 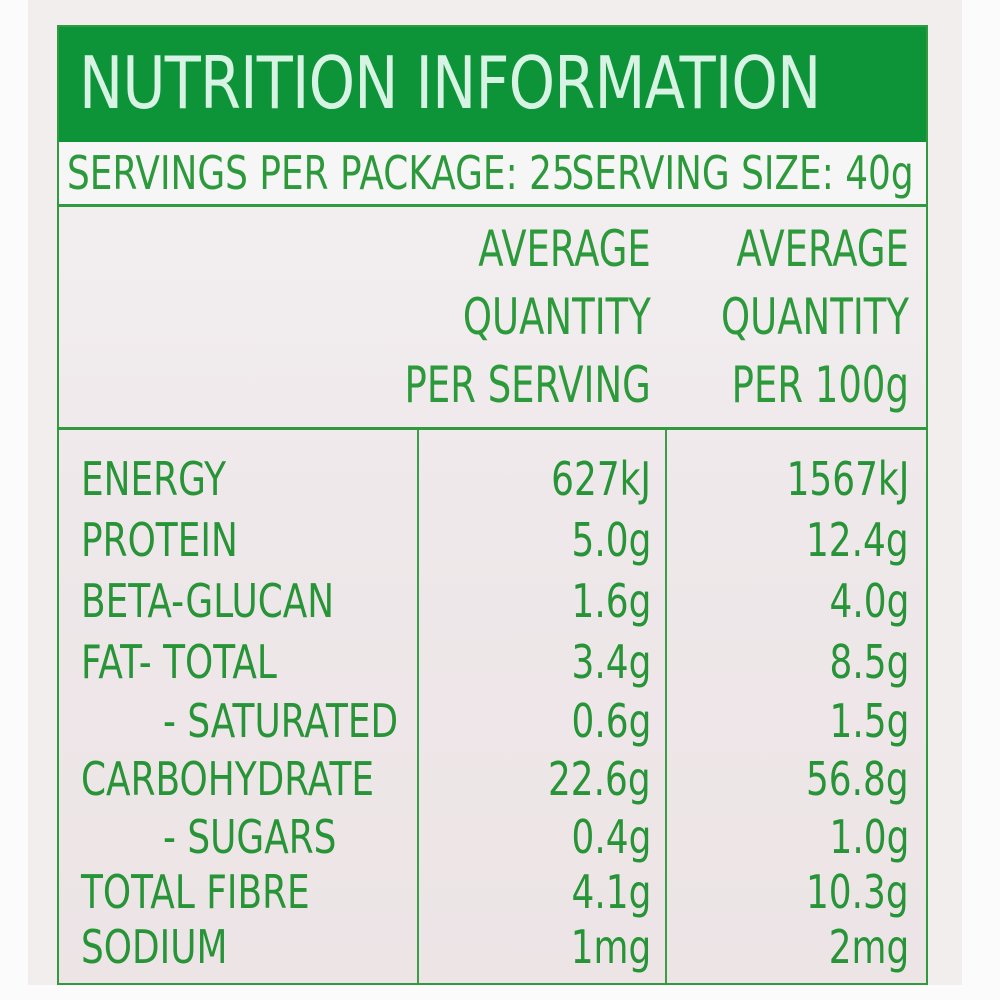 What do you see at coordinates (492, 721) in the screenshot?
I see `table-row-saturated: - SATURATED 0.6g 1.5g` at bounding box center [492, 721].